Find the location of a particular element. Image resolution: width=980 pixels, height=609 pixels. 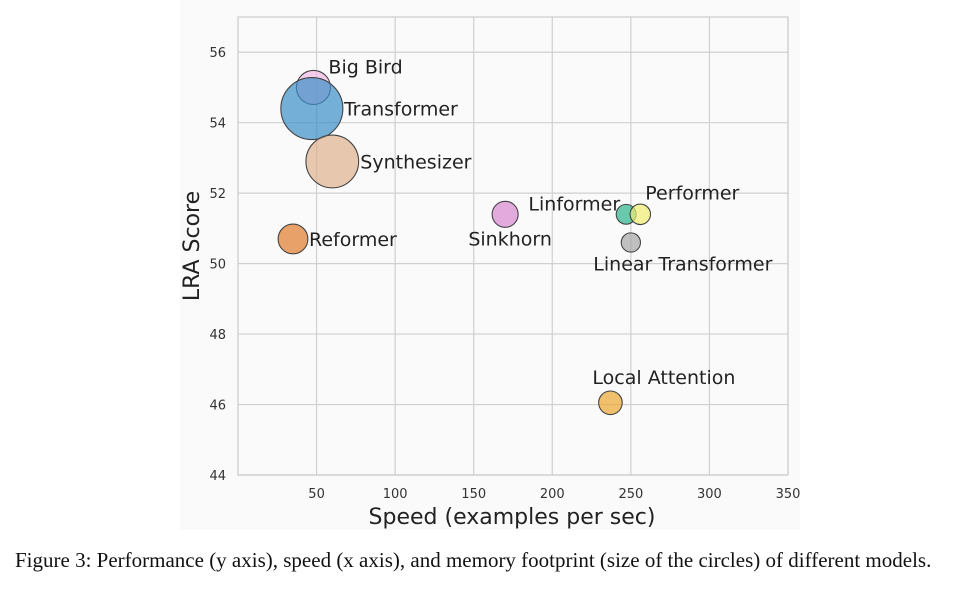

bubble-label: Sinkhorn is located at coordinates (510, 239).